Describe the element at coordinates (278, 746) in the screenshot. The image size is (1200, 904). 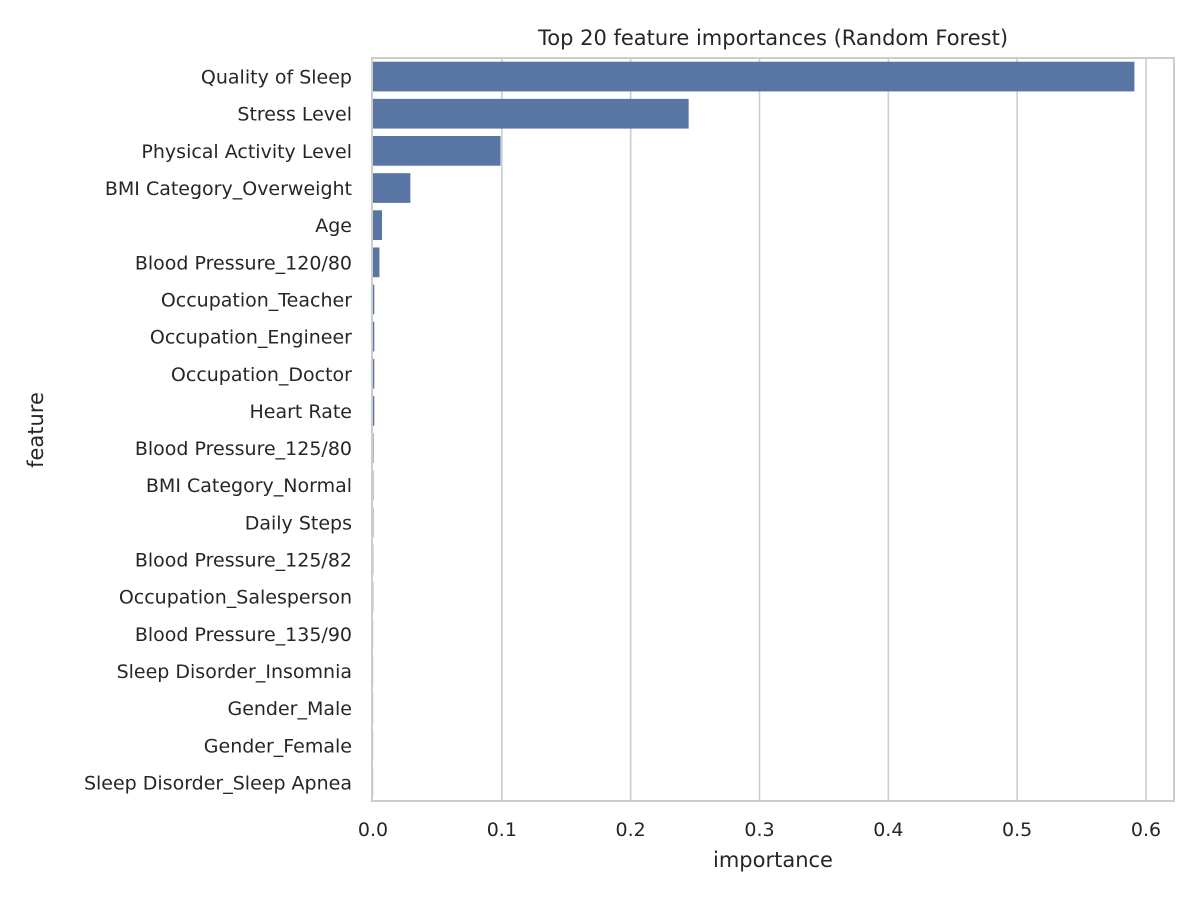
I see `y-tick-label: Gender_Female` at that location.